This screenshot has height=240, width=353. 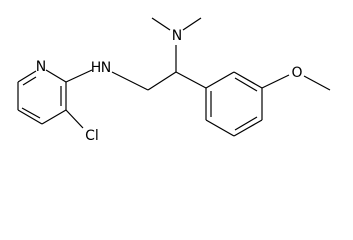 I want to click on atom-label: Cl, so click(x=92, y=136).